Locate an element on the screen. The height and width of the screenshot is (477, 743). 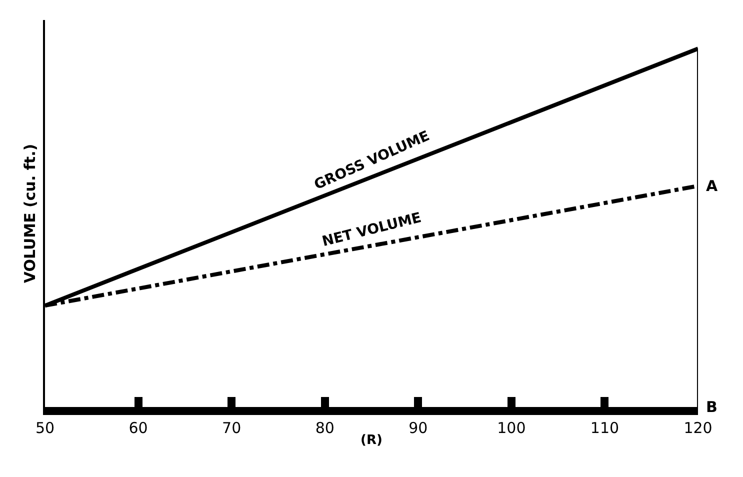
x-tick-label: 120 is located at coordinates (698, 428).